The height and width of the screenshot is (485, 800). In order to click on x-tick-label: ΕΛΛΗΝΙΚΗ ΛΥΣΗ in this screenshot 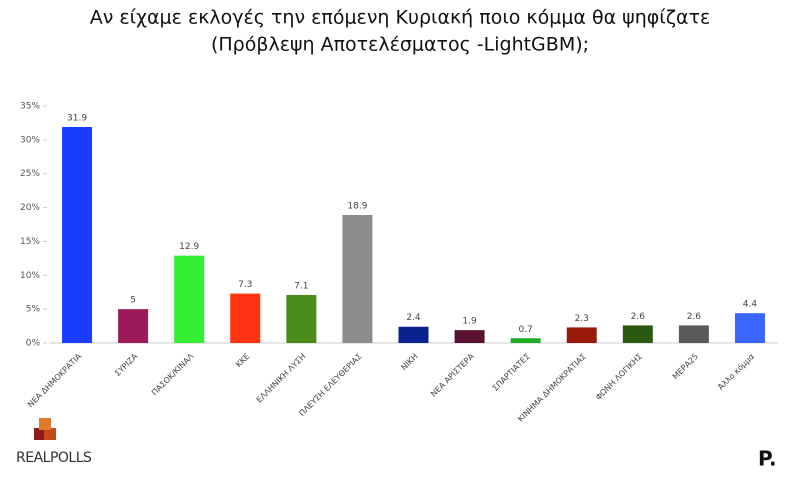, I will do `click(281, 378)`.